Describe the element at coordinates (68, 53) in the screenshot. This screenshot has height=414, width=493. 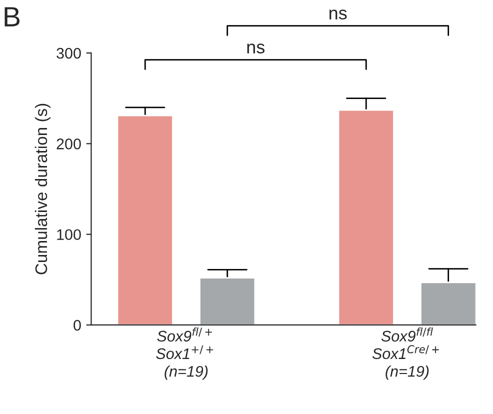
I see `y-tick-label: 300` at that location.